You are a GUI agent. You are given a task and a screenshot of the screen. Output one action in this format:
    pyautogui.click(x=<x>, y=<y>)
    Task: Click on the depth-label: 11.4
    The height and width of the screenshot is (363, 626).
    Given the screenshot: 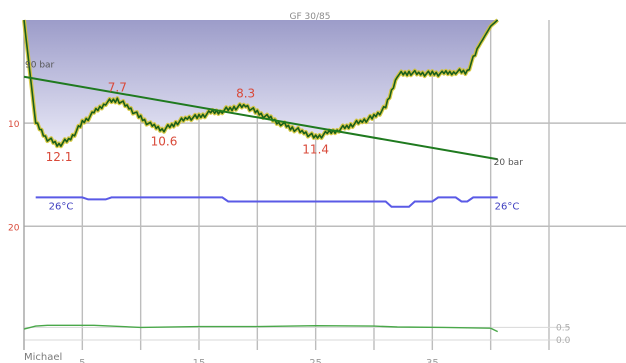 What is the action you would take?
    pyautogui.click(x=315, y=150)
    